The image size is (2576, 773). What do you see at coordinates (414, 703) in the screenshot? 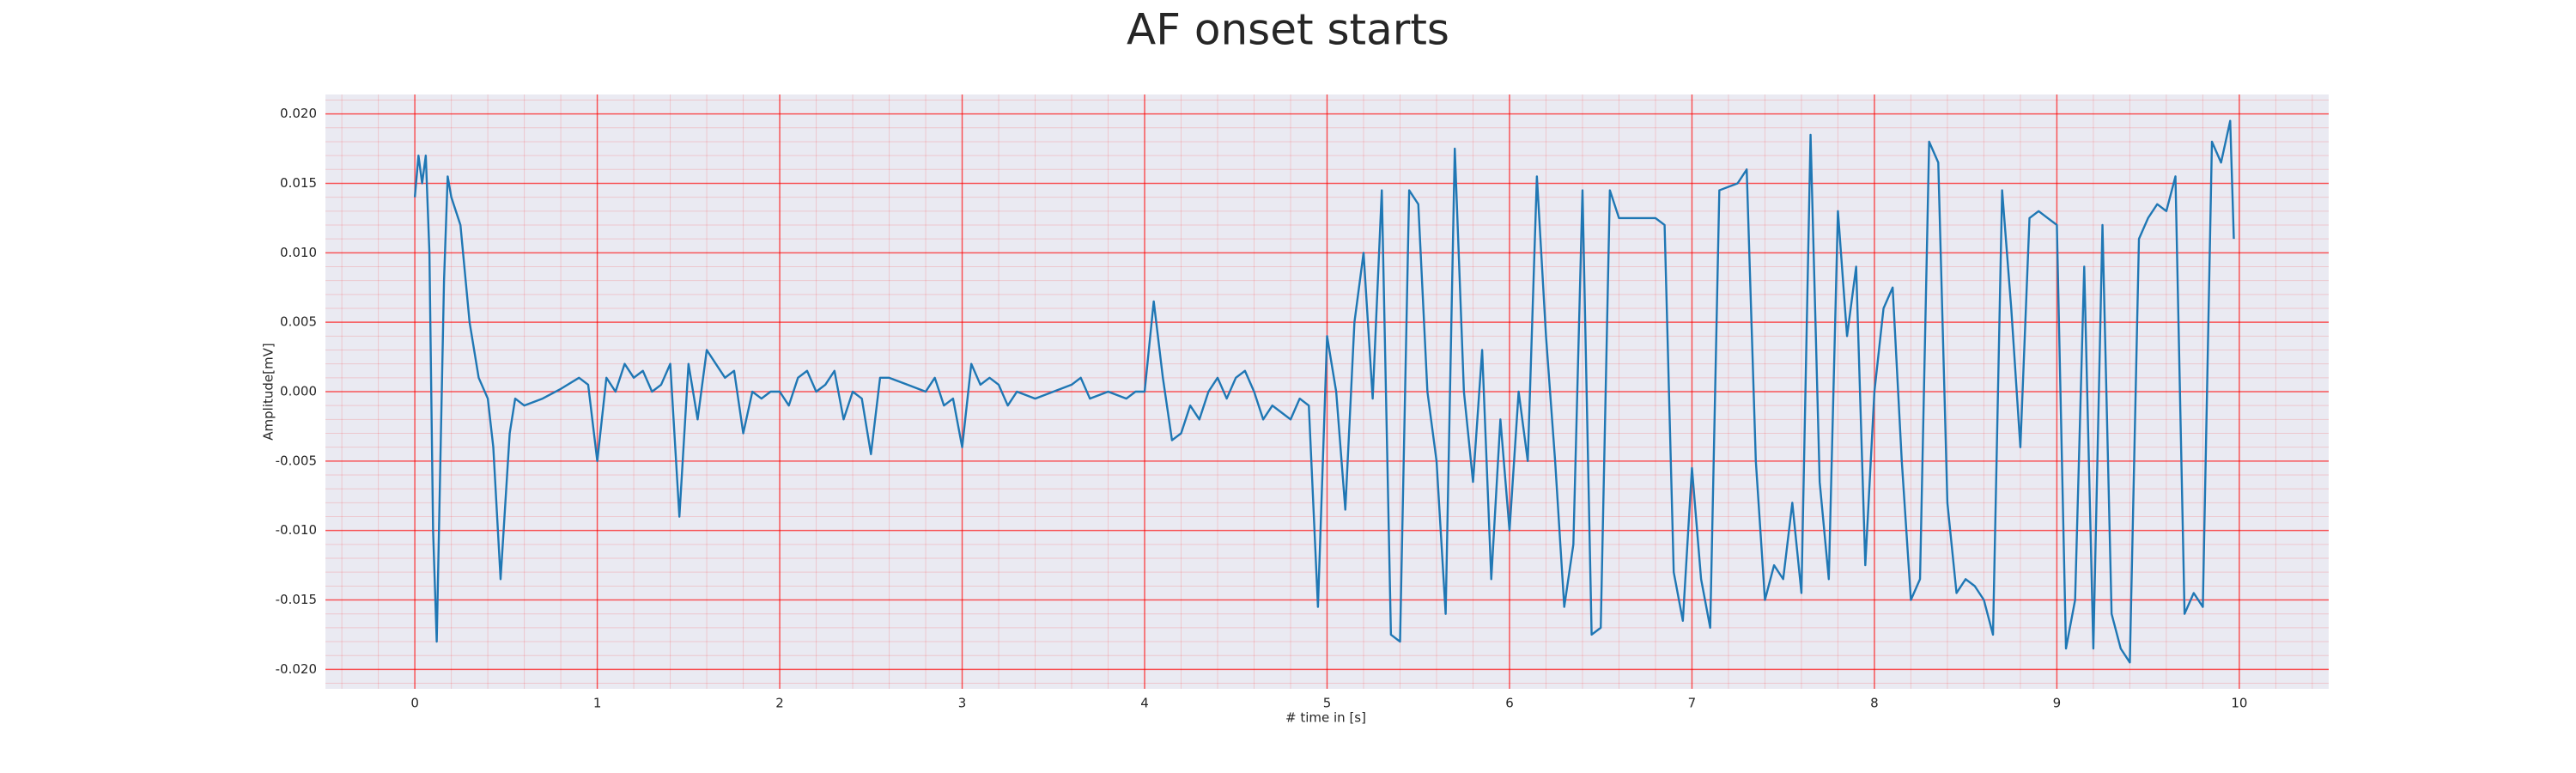
I see `x-tick-label: 0` at bounding box center [414, 703].